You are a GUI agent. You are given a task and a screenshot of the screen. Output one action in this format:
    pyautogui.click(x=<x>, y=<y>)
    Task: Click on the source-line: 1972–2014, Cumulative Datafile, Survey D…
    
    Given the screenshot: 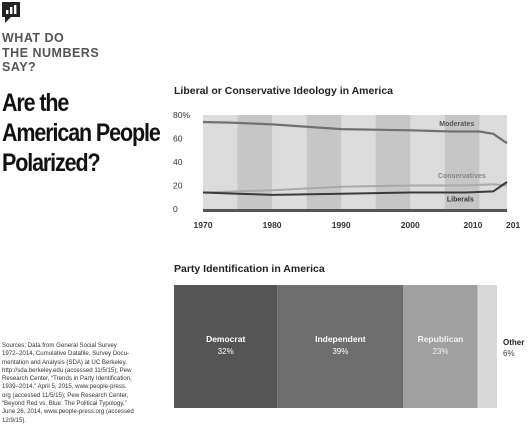 What is the action you would take?
    pyautogui.click(x=66, y=354)
    